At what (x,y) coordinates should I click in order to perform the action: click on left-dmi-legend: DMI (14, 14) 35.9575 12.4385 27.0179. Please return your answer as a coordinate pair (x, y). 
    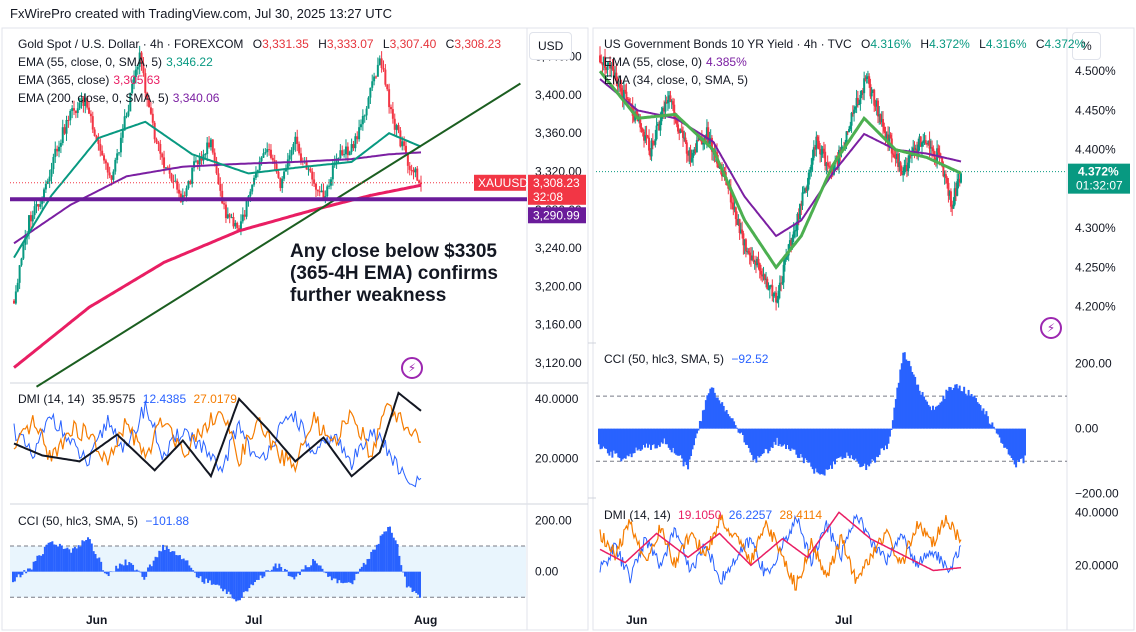
    Looking at the image, I should click on (127, 399).